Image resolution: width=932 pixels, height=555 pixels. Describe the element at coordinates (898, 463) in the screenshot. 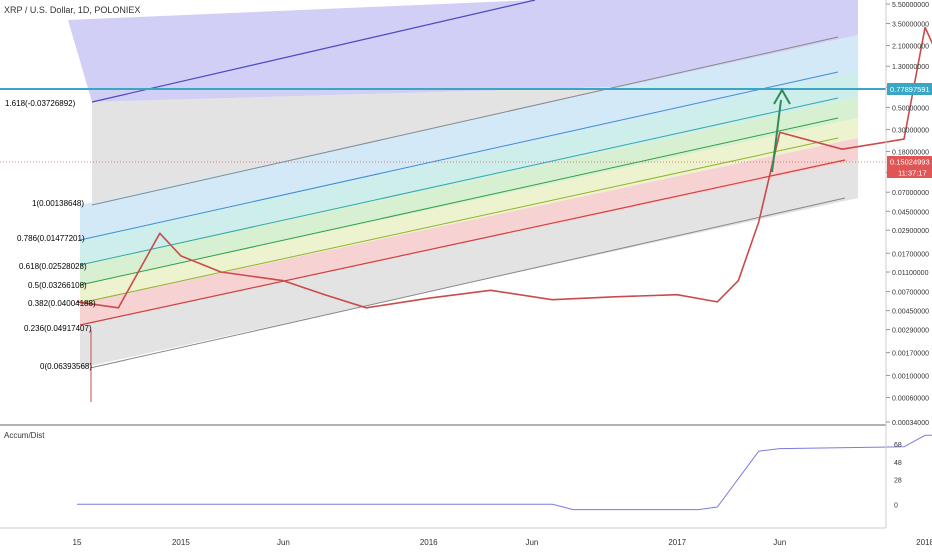

I see `accum-dist-tick-label: 48` at that location.